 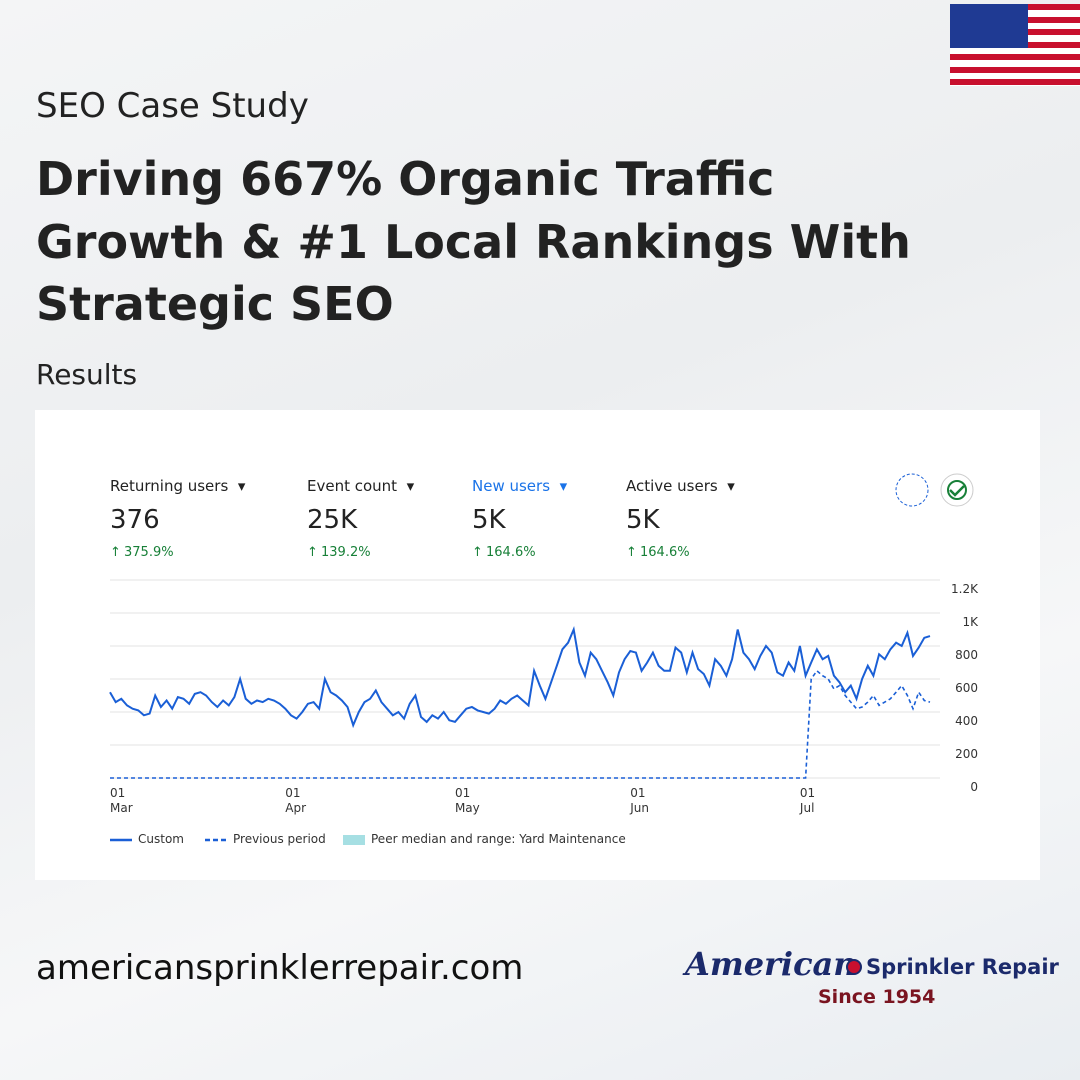 What do you see at coordinates (161, 839) in the screenshot?
I see `legend-label: Custom` at bounding box center [161, 839].